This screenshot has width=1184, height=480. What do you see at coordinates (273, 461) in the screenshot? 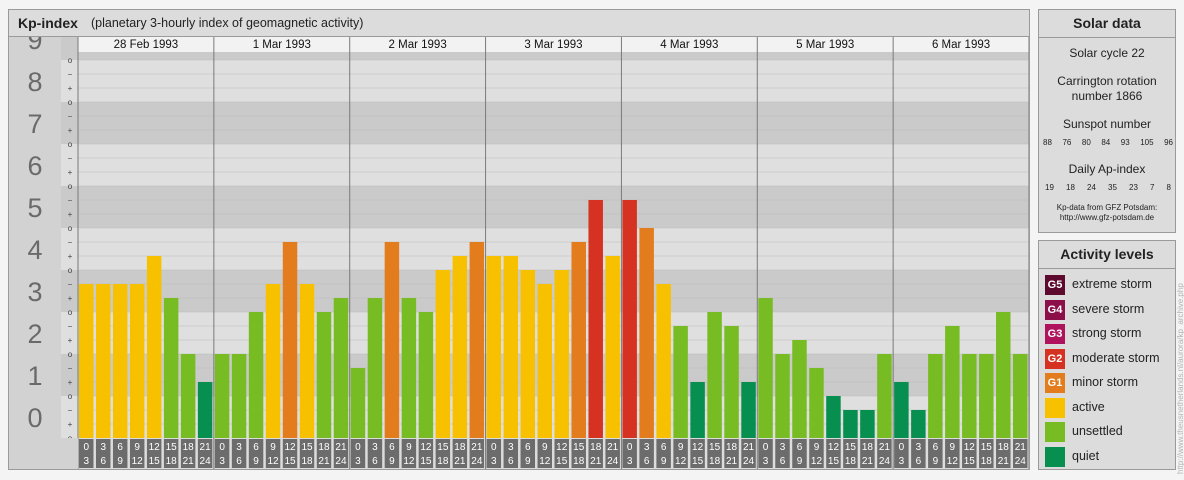
I see `interval-end-label: 12` at bounding box center [273, 461].